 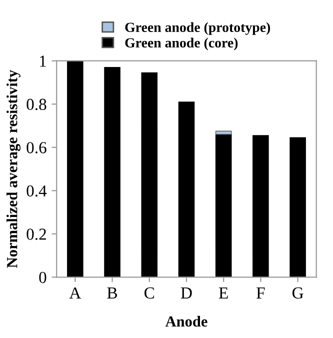 What do you see at coordinates (149, 293) in the screenshot?
I see `x-tick-label: C` at bounding box center [149, 293].